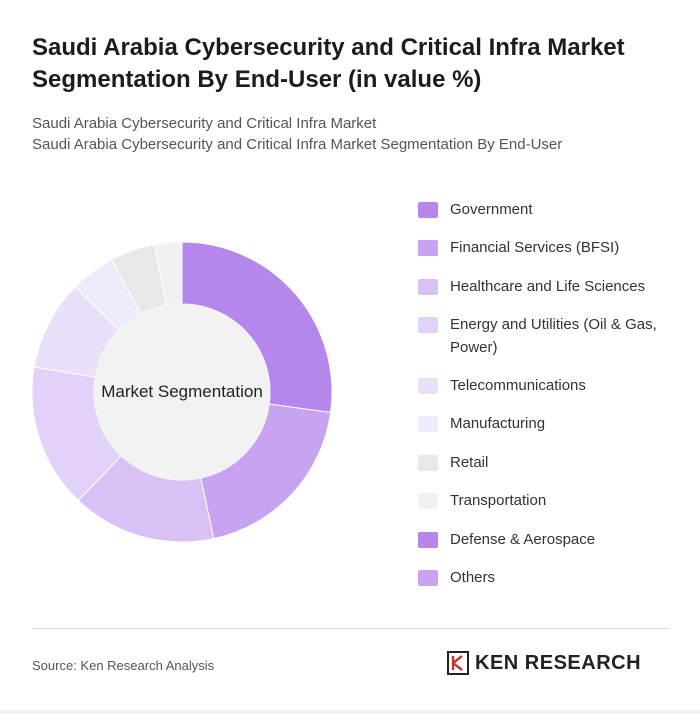  Describe the element at coordinates (535, 247) in the screenshot. I see `legend-label: Financial Services (BFSI)` at that location.